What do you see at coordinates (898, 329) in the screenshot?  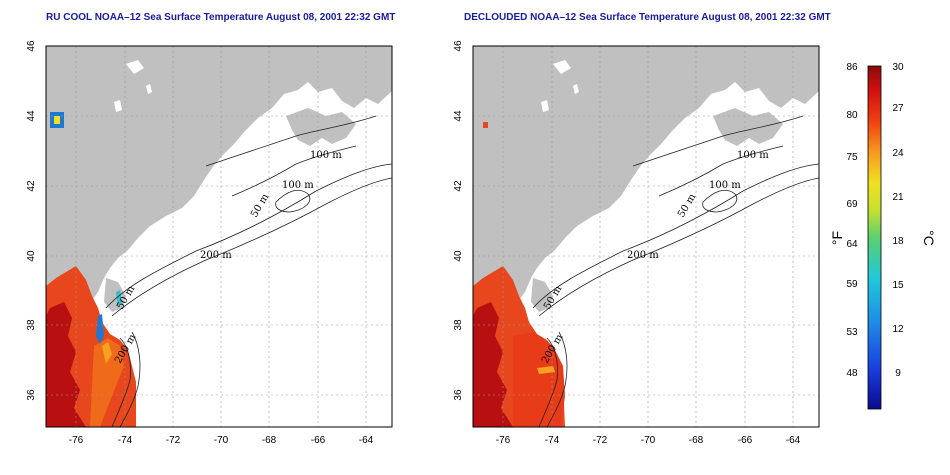 I see `c-tick: 12` at bounding box center [898, 329].